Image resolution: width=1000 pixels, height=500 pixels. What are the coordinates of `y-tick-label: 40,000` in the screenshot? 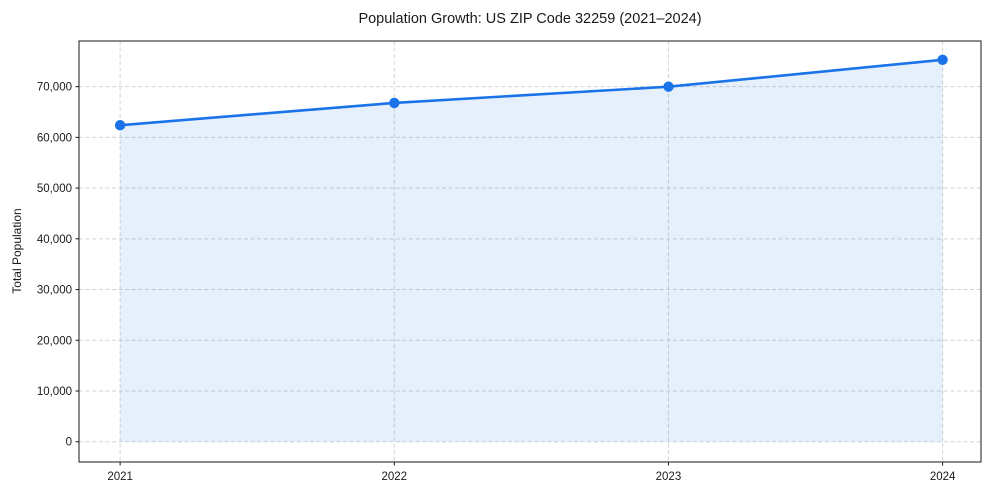 It's located at (54, 240).